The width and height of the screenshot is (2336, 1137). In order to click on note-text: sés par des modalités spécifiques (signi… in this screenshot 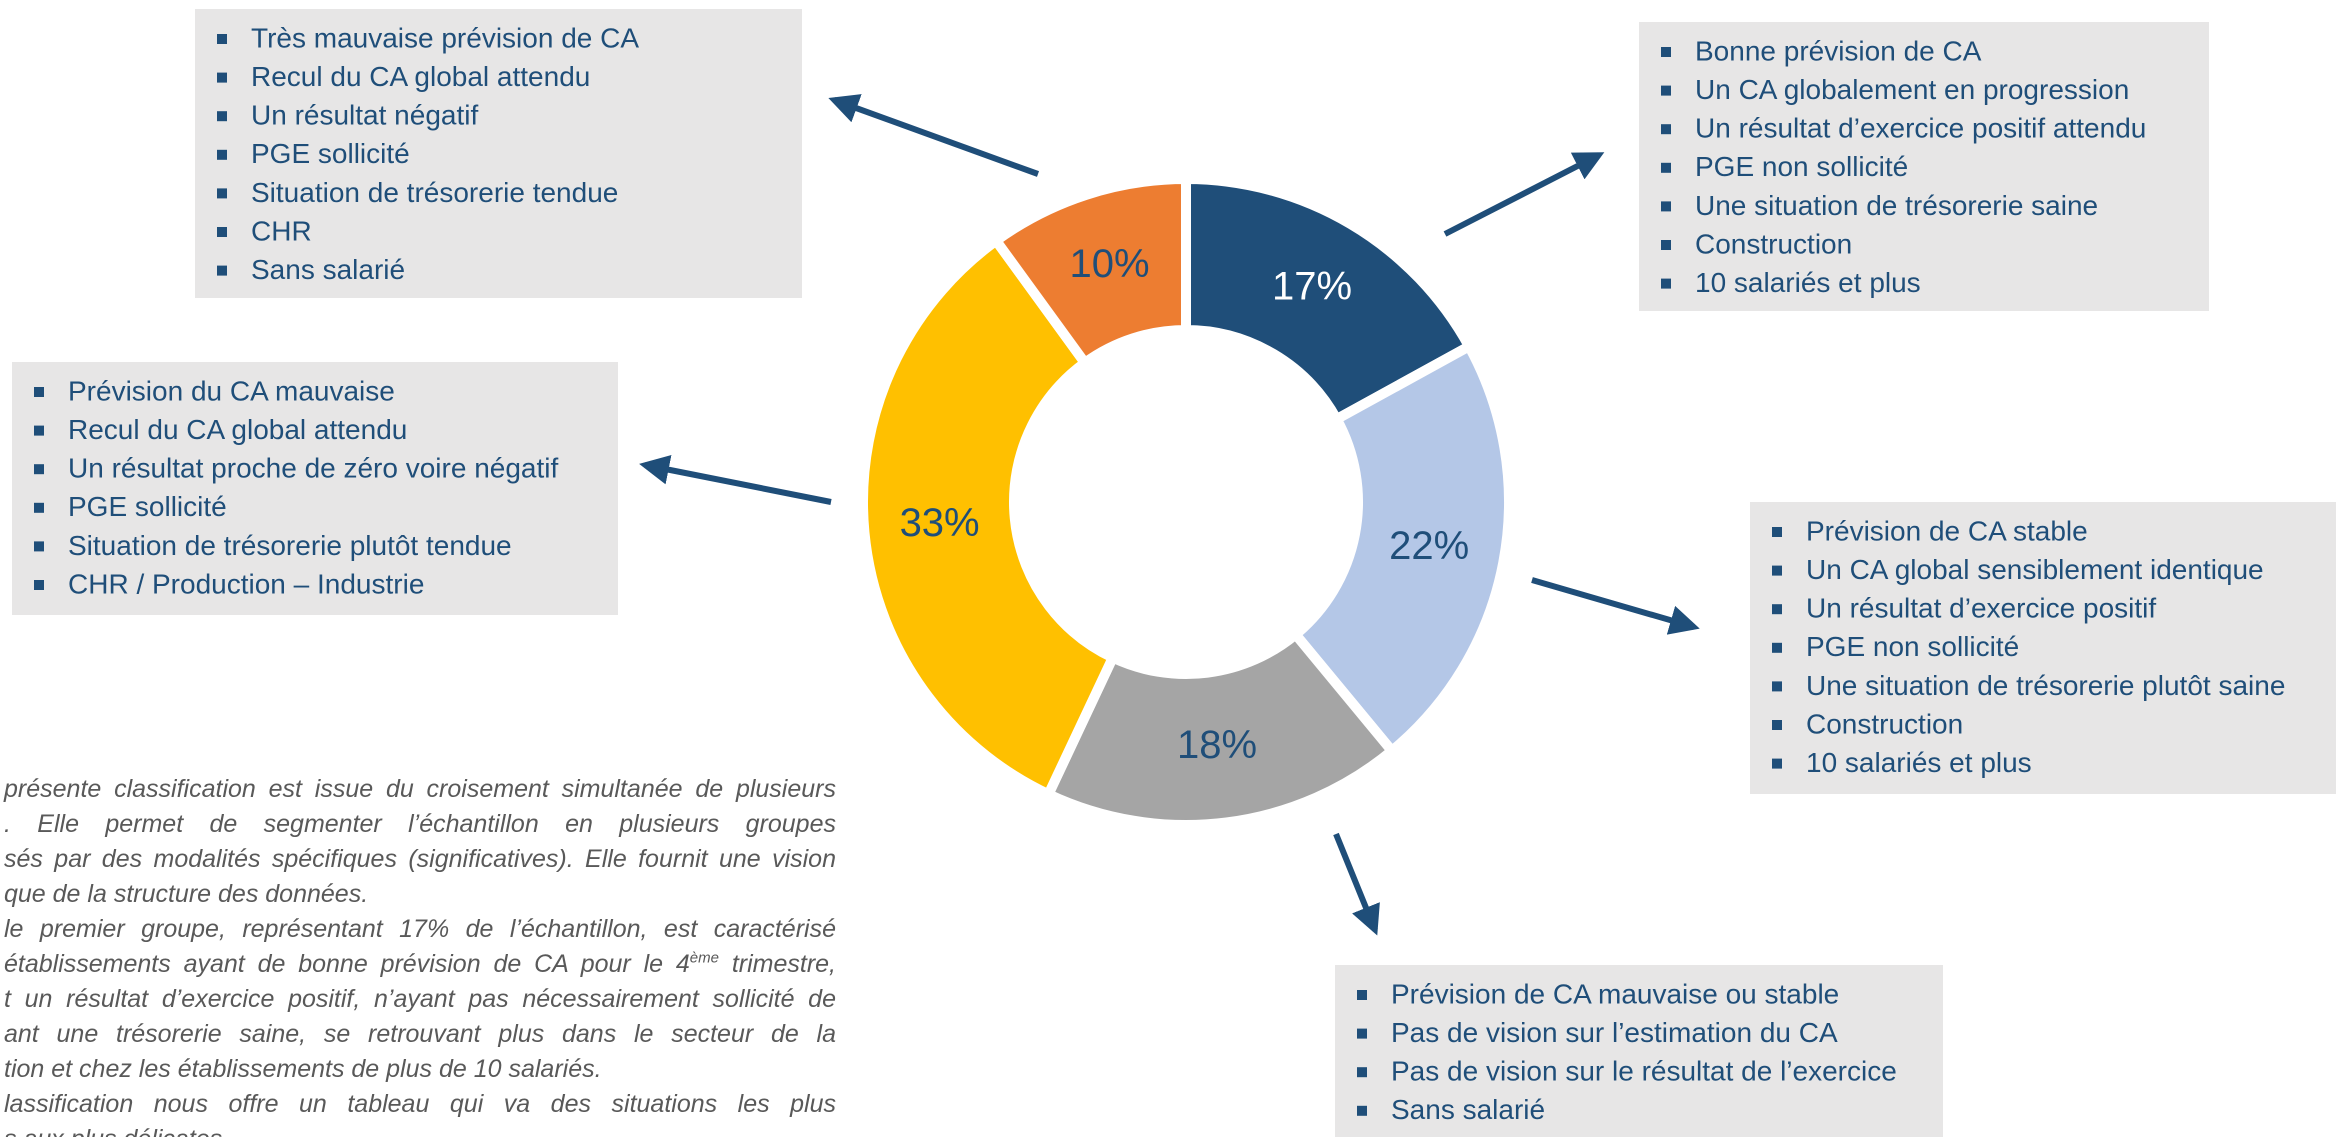, I will do `click(420, 859)`.